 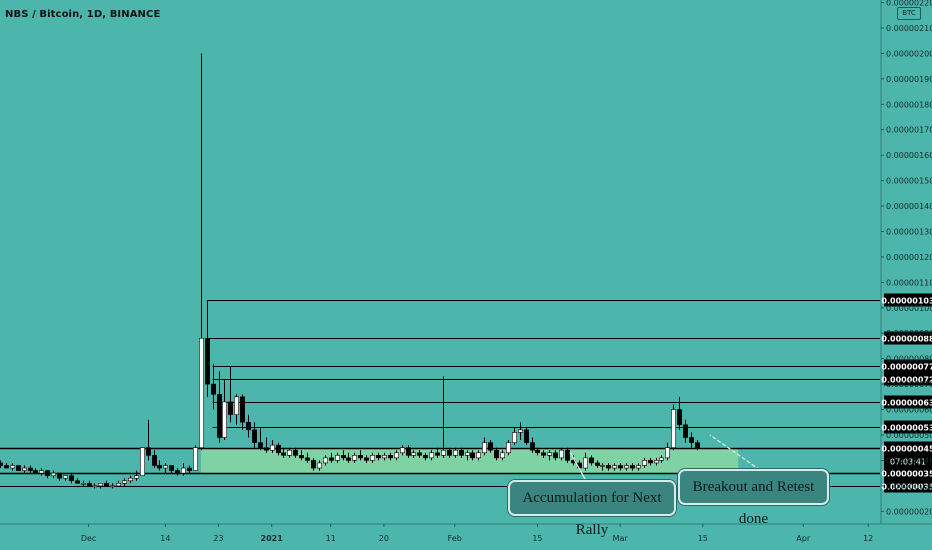 What do you see at coordinates (909, 435) in the screenshot?
I see `price-tick-label-17: 0.00000050` at bounding box center [909, 435].